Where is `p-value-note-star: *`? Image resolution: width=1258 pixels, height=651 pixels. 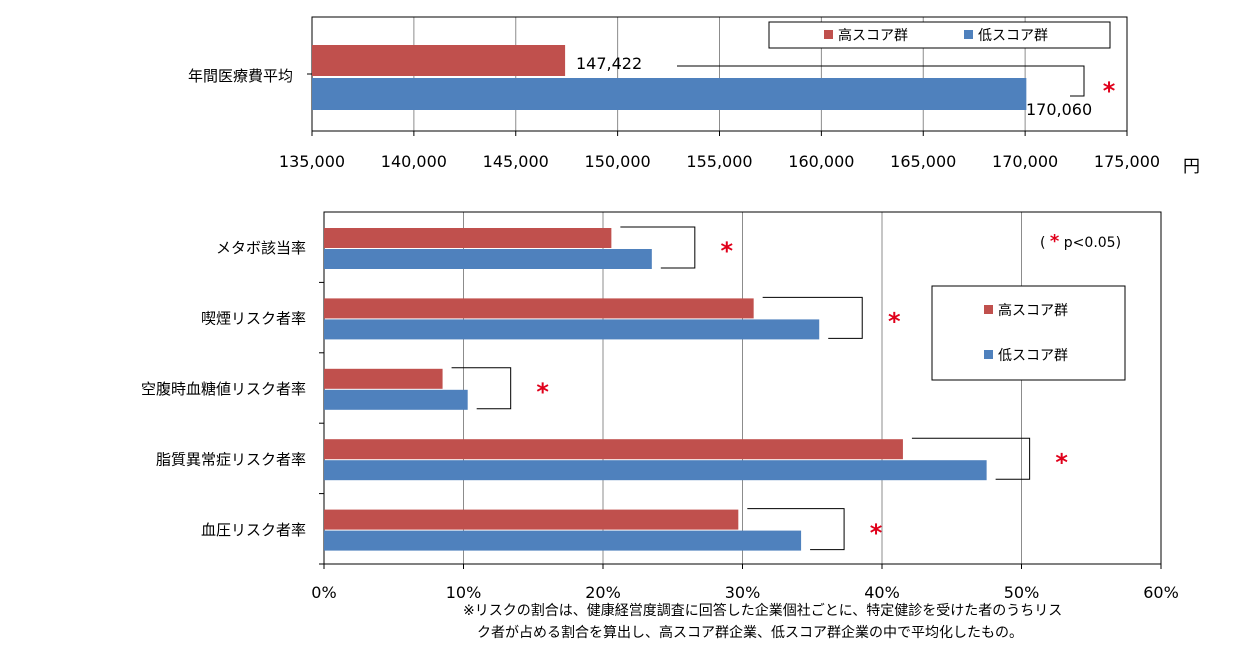 p-value-note-star: * is located at coordinates (1055, 241).